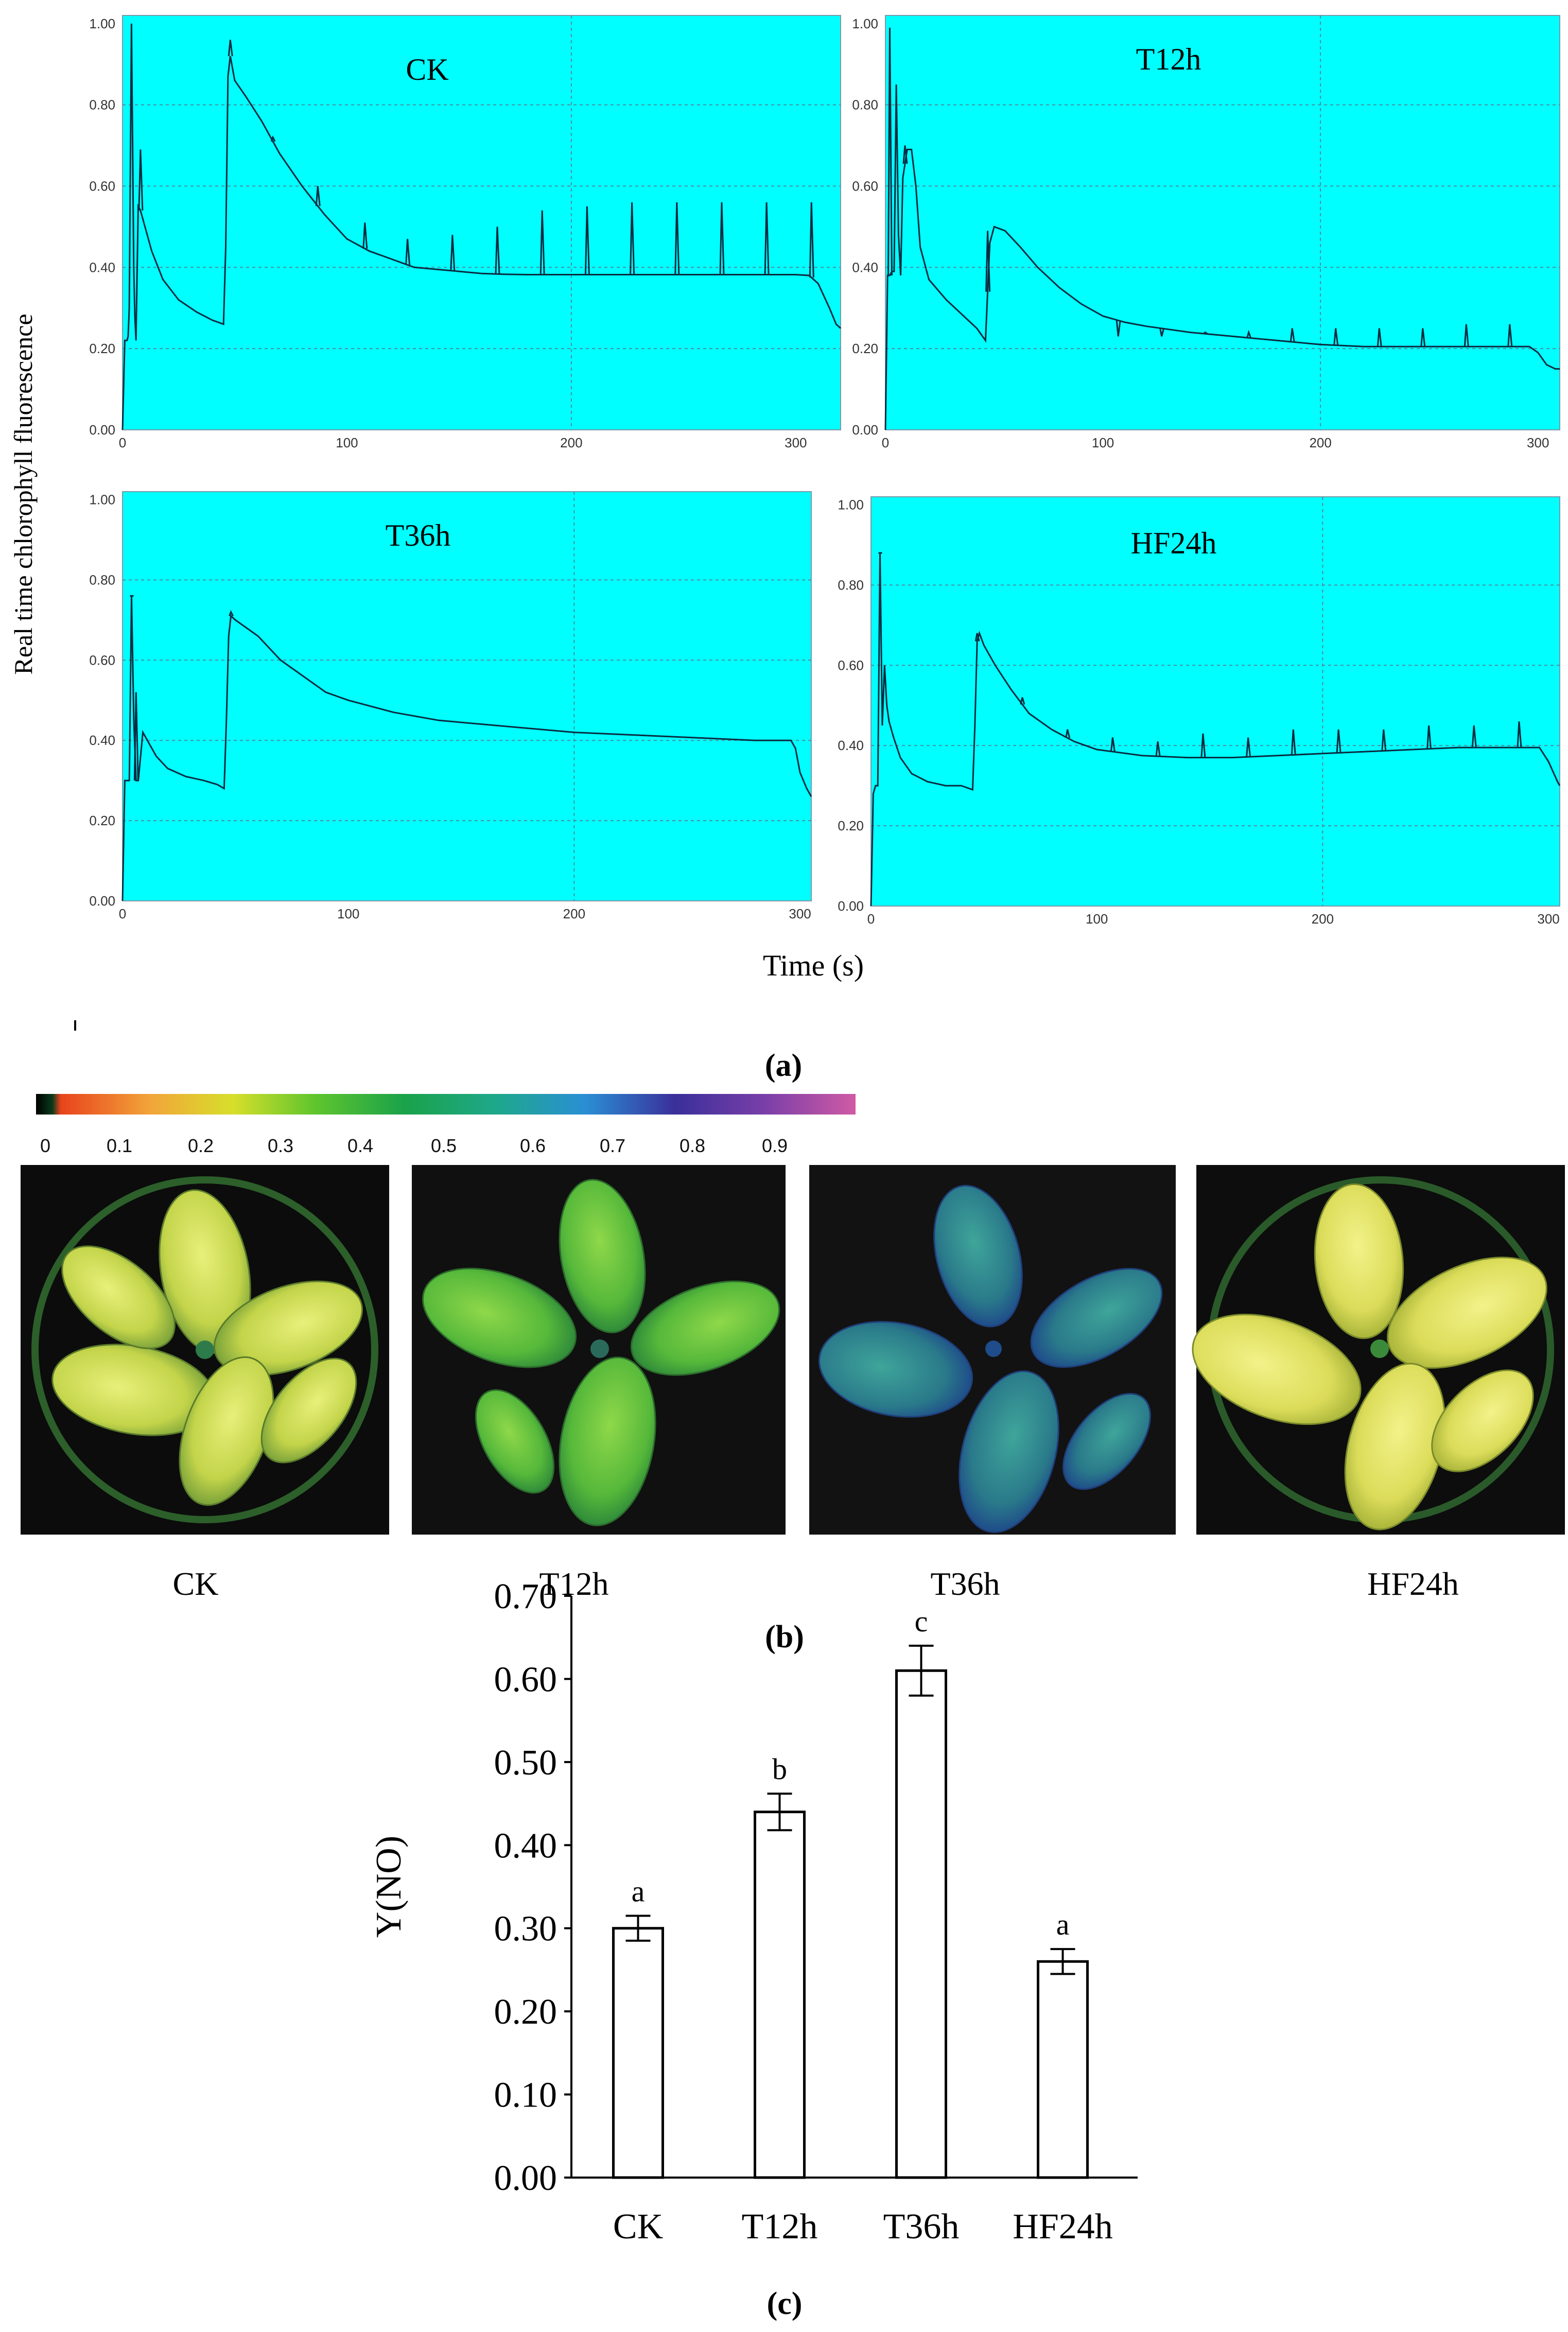  Describe the element at coordinates (427, 70) in the screenshot. I see `panel-title: CK` at that location.